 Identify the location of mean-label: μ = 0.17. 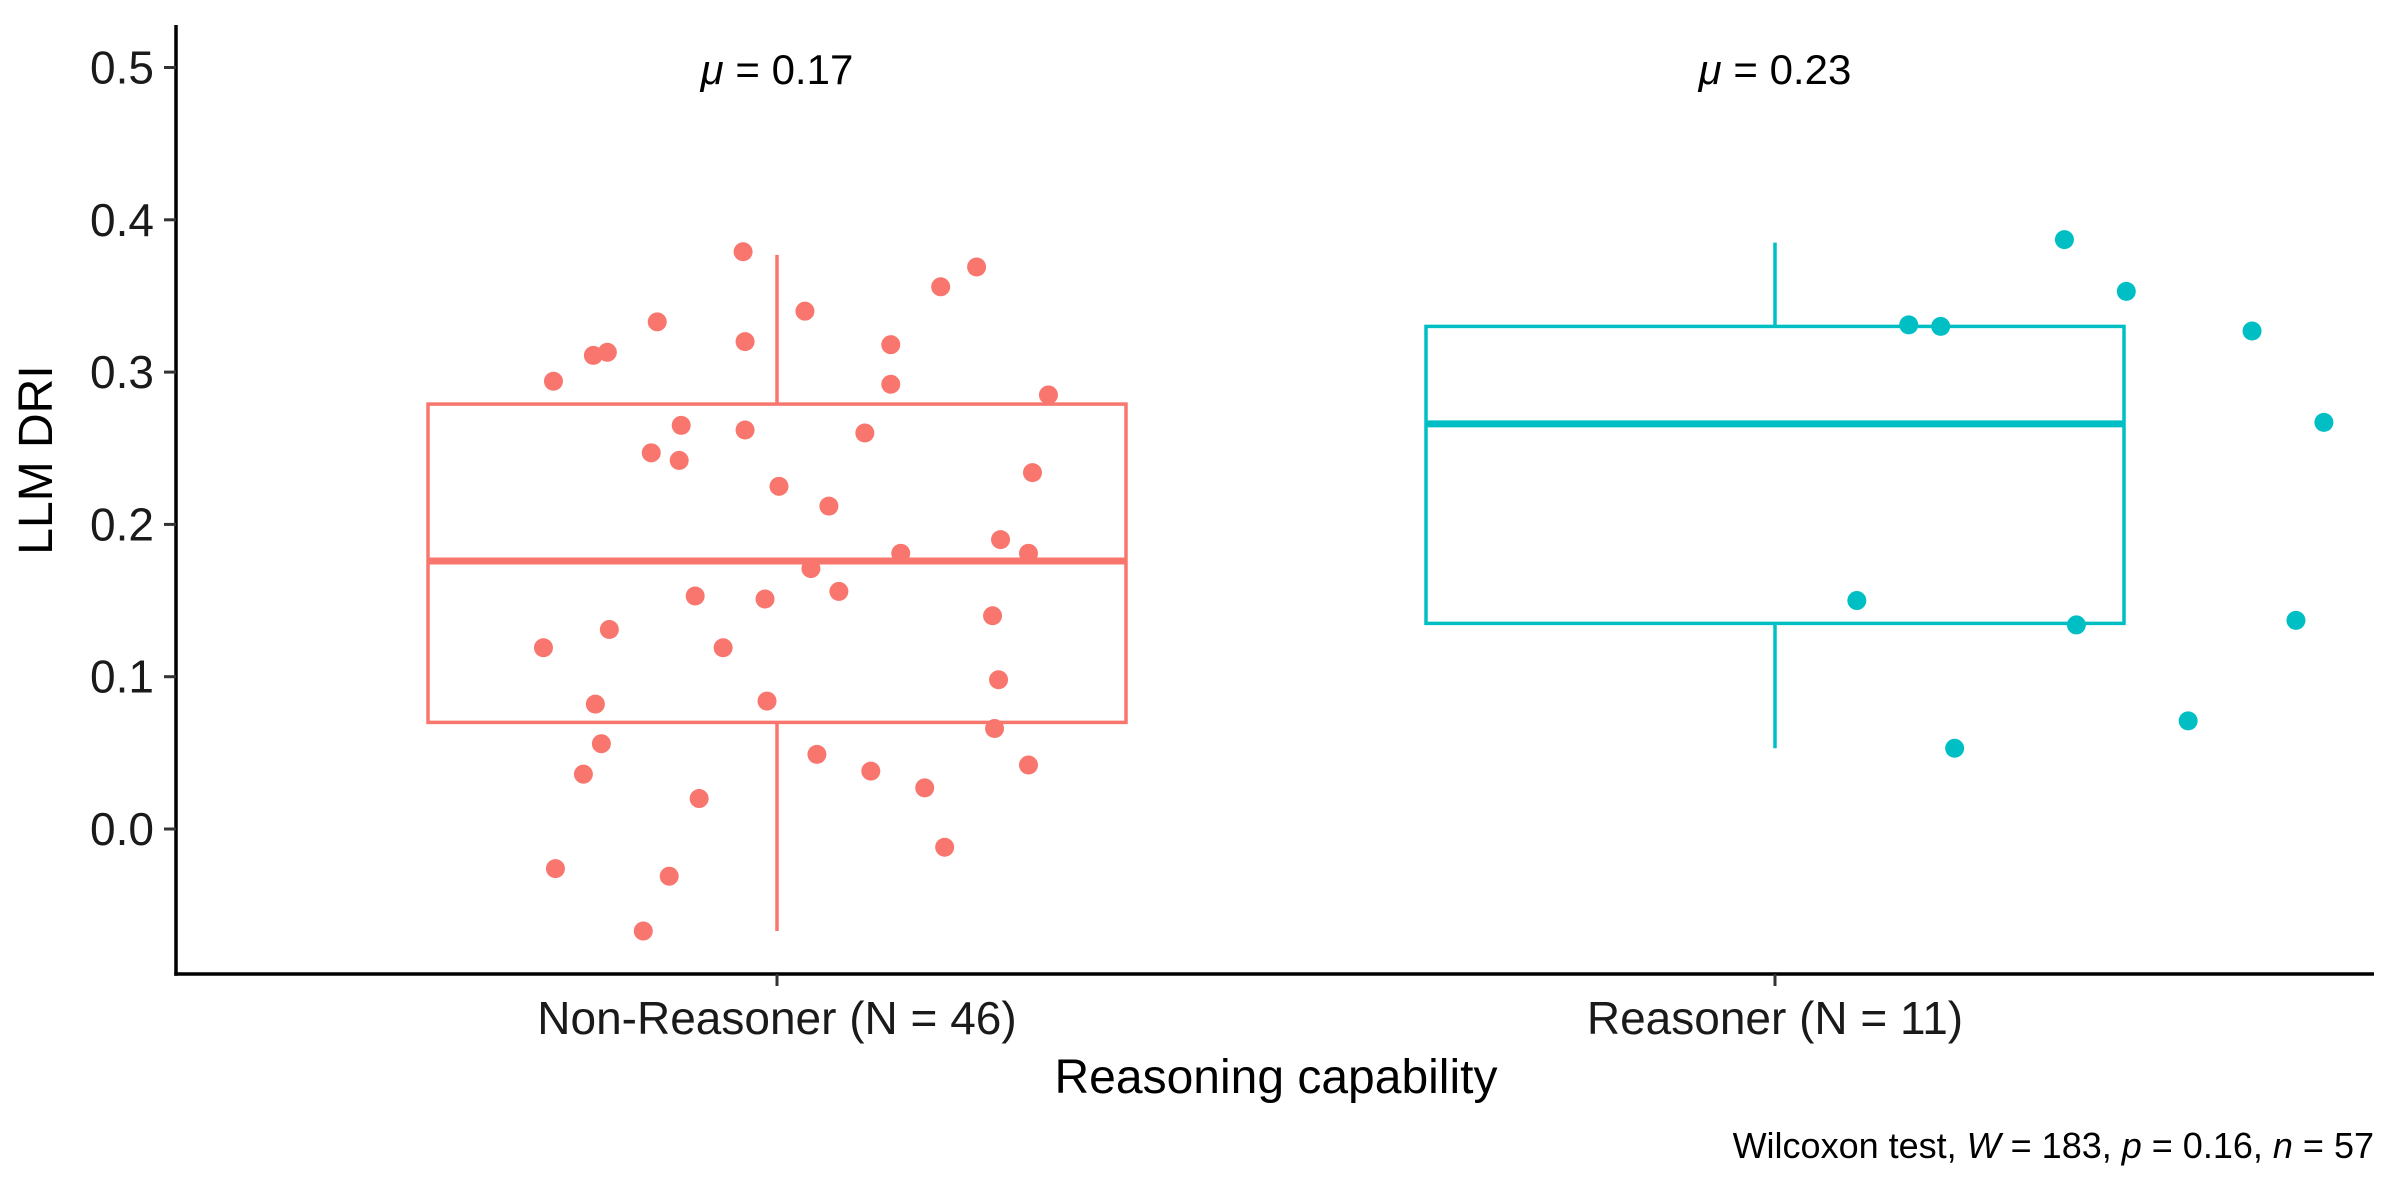
(777, 69).